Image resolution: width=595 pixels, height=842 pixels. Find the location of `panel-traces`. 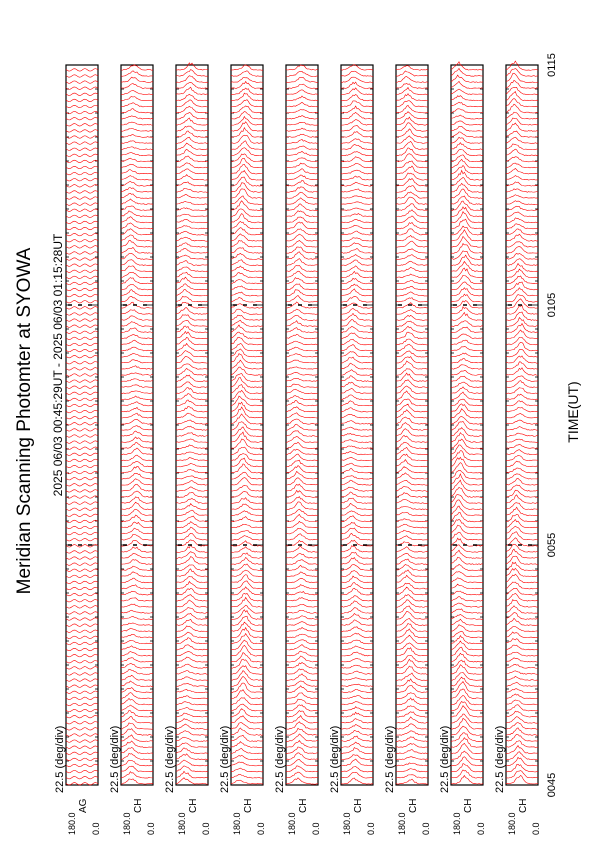

panel-traces is located at coordinates (247, 424).